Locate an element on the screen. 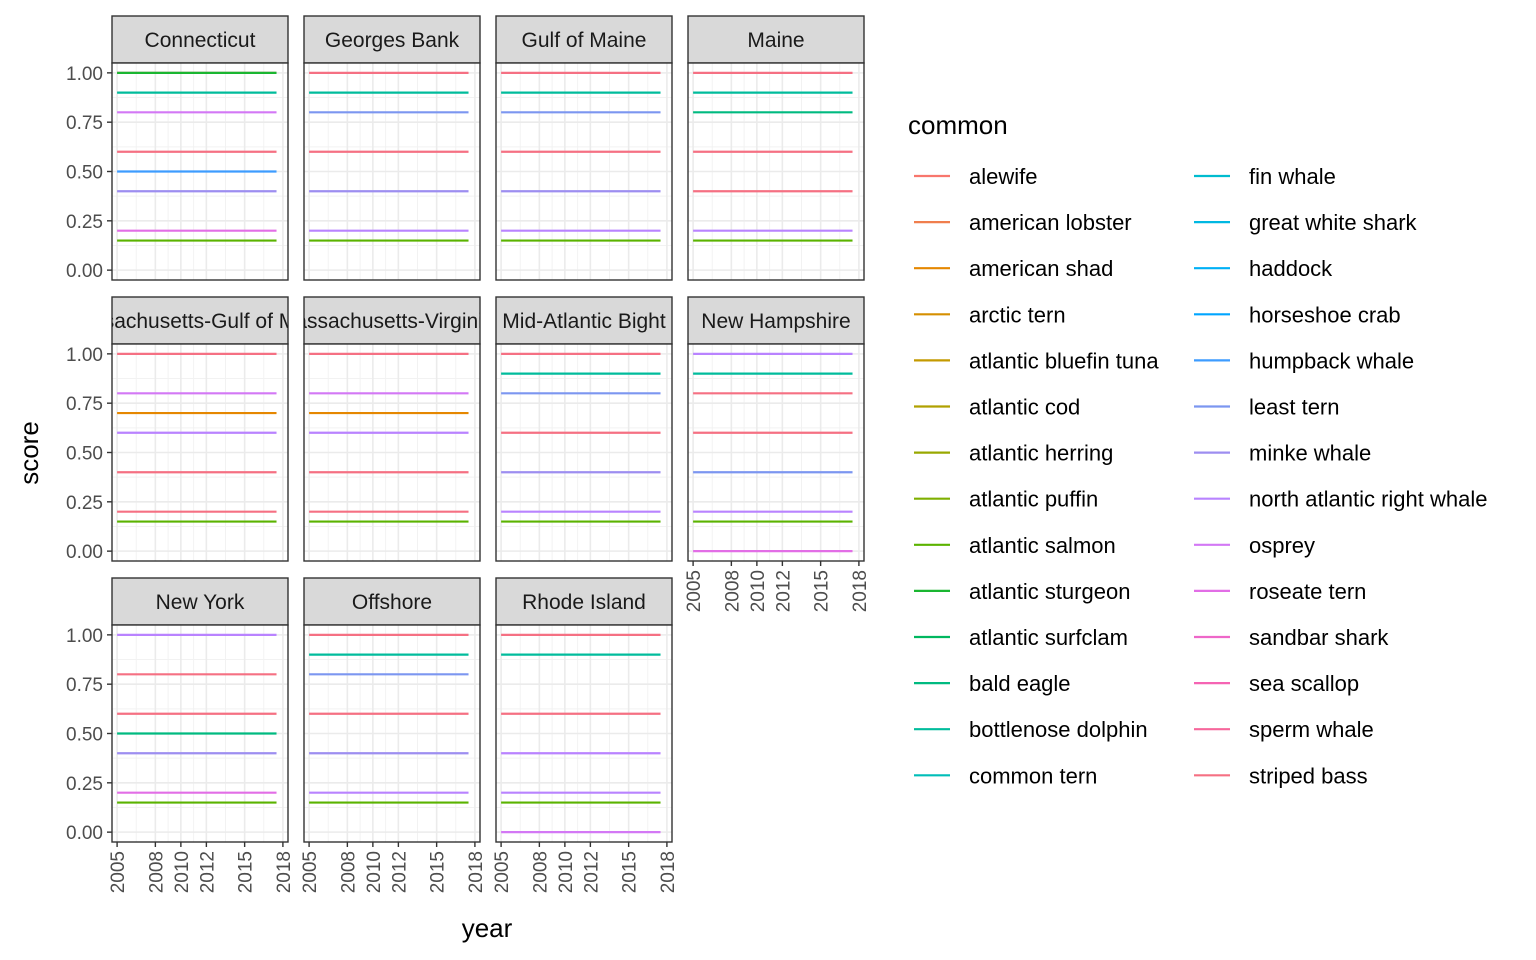 This screenshot has width=1536, height=960. legend-label: sea scallop is located at coordinates (1304, 683).